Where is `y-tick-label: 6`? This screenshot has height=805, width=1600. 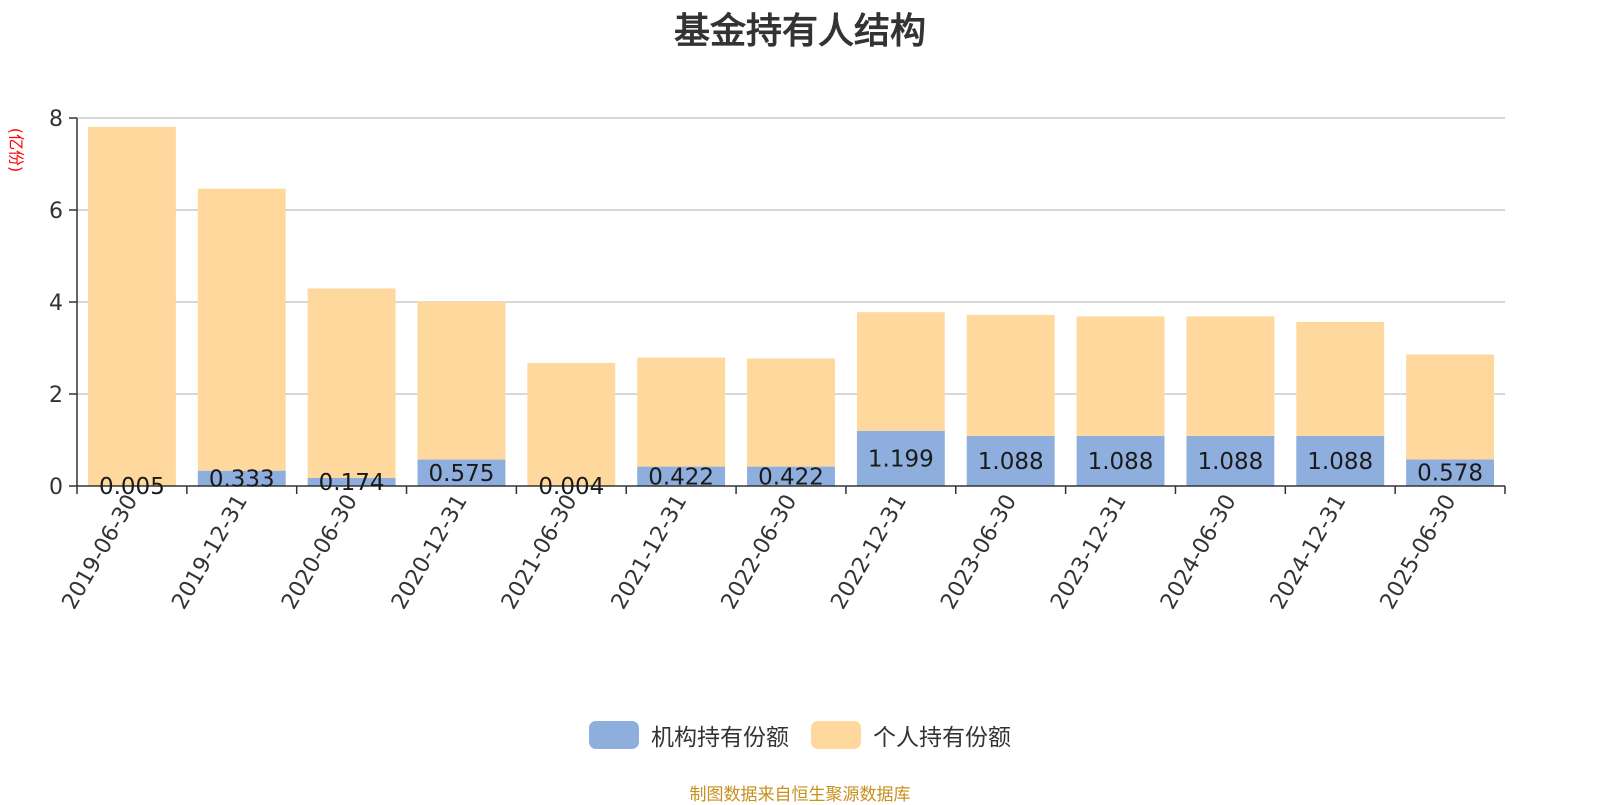
y-tick-label: 6 is located at coordinates (56, 211).